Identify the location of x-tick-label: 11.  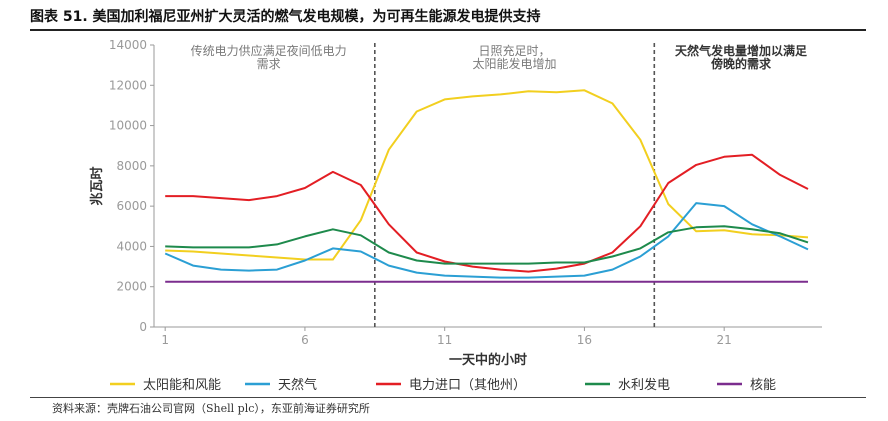
(444, 340).